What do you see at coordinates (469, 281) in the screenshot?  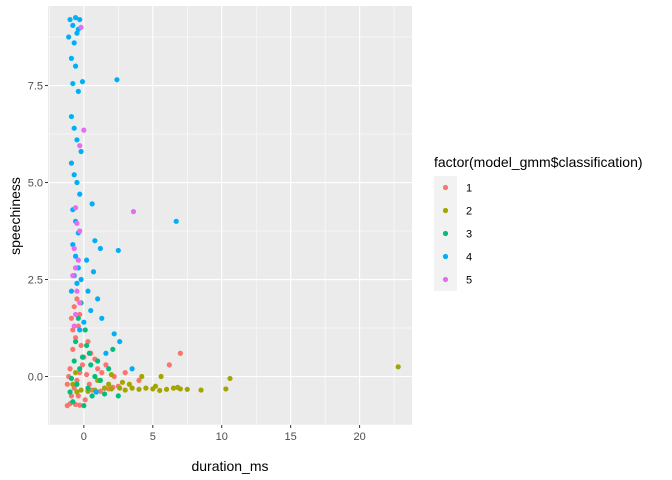 I see `legend-label-5: 5` at bounding box center [469, 281].